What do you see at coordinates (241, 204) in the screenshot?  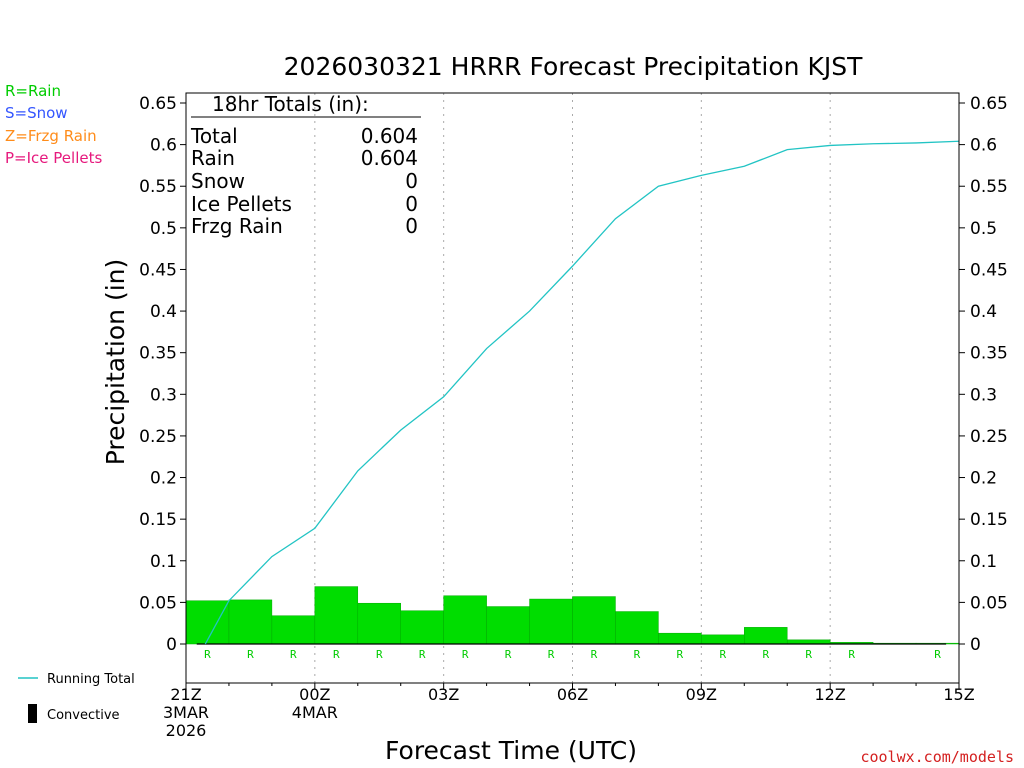 I see `totals-label-ice-pellets: Ice Pellets` at bounding box center [241, 204].